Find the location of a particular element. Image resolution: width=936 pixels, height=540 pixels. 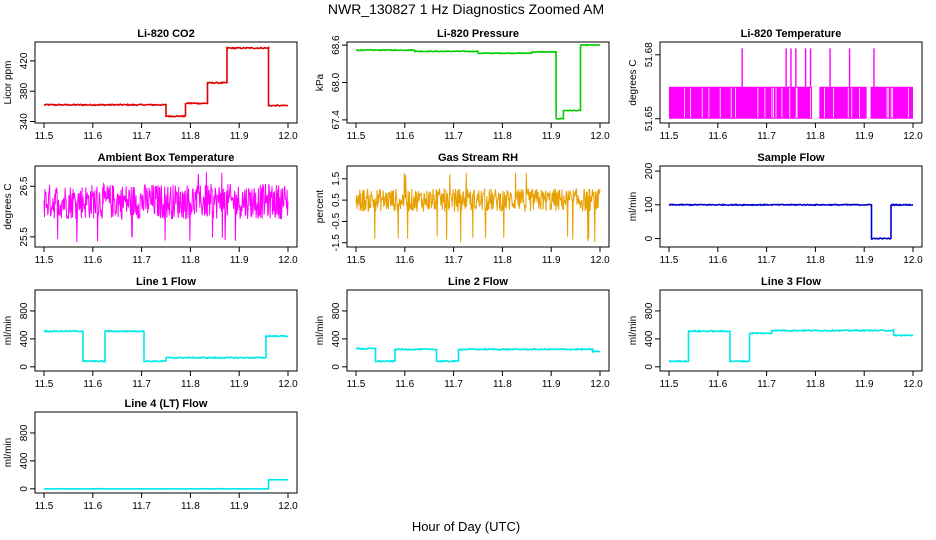

y-tick-label: 68.0 is located at coordinates (336, 82).